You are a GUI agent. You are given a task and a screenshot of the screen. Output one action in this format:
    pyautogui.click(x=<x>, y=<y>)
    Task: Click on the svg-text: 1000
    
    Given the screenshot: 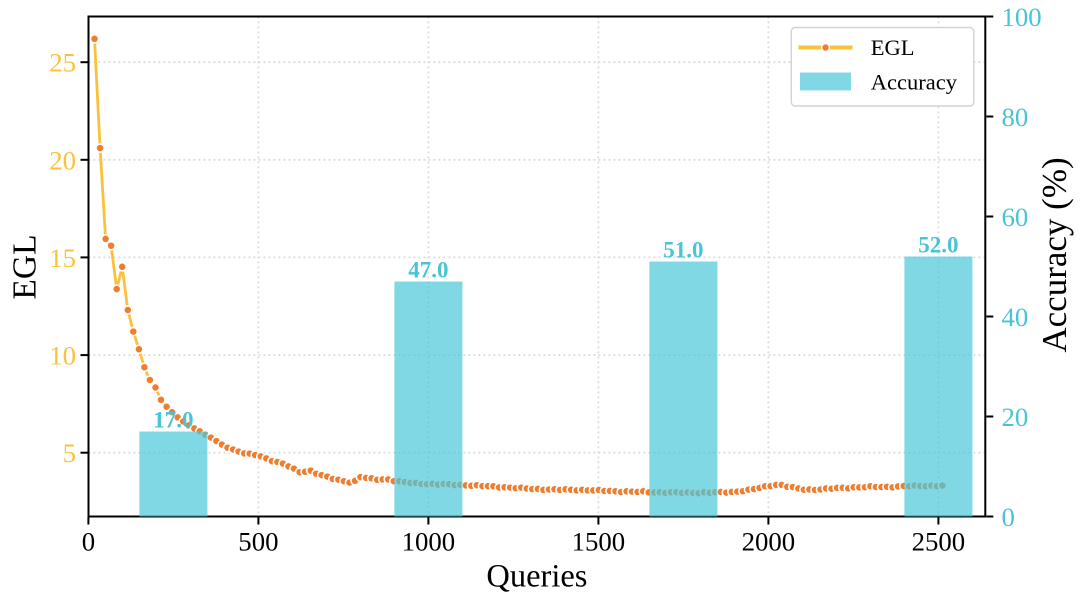 What is the action you would take?
    pyautogui.click(x=429, y=541)
    